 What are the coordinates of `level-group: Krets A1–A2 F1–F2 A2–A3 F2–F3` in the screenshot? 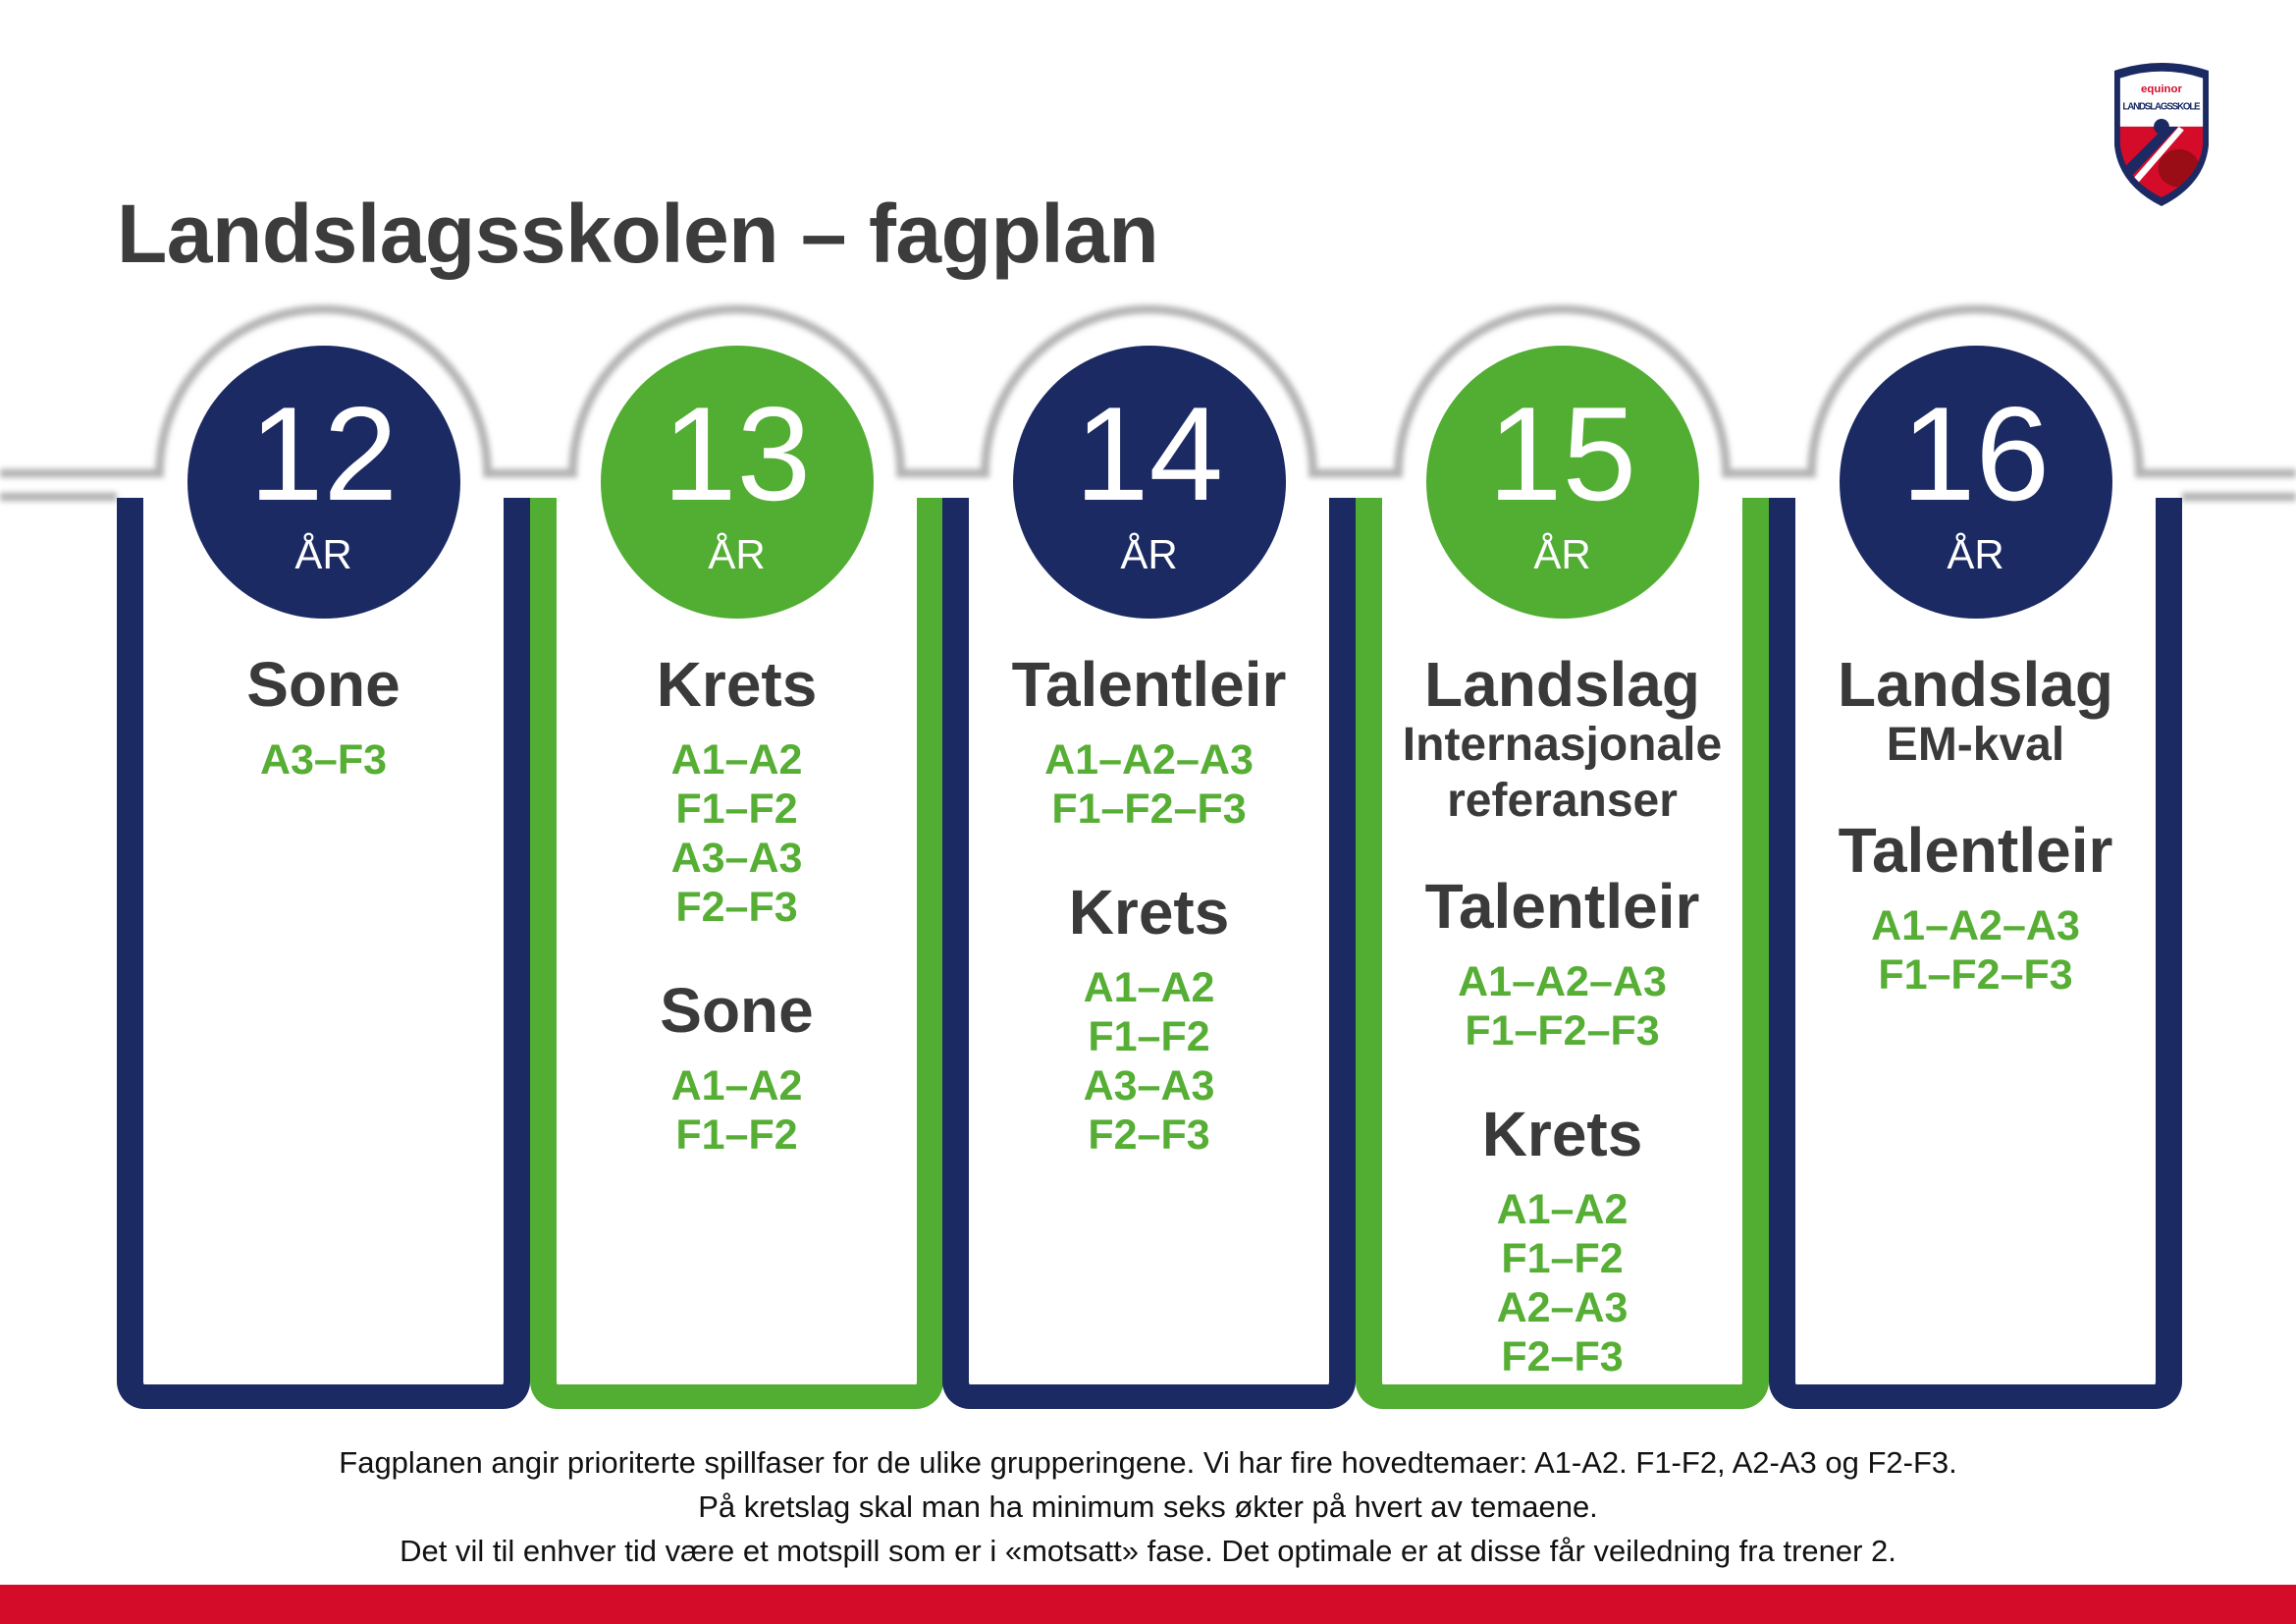 It's located at (1563, 1242).